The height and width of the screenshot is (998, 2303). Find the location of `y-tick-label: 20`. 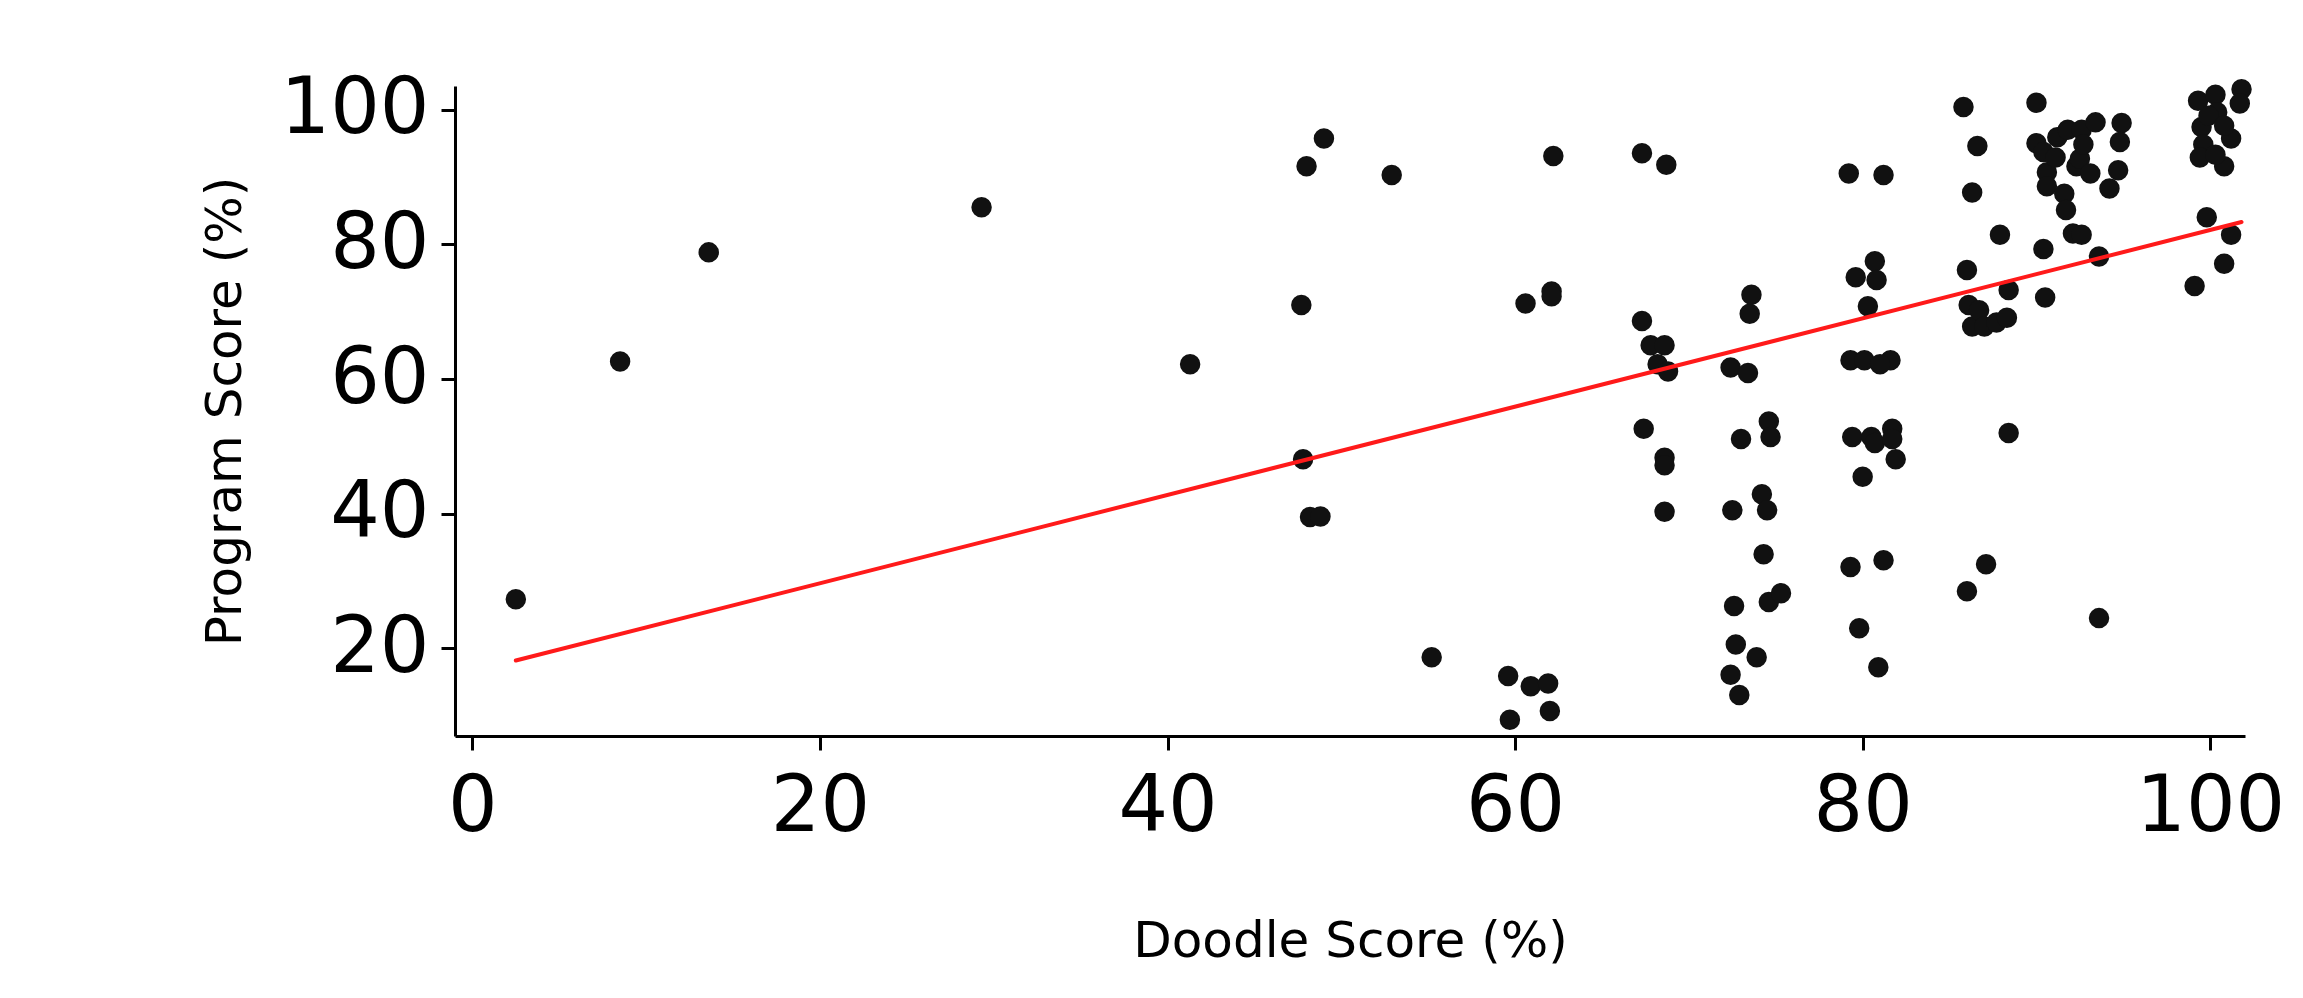

y-tick-label: 20 is located at coordinates (380, 644).